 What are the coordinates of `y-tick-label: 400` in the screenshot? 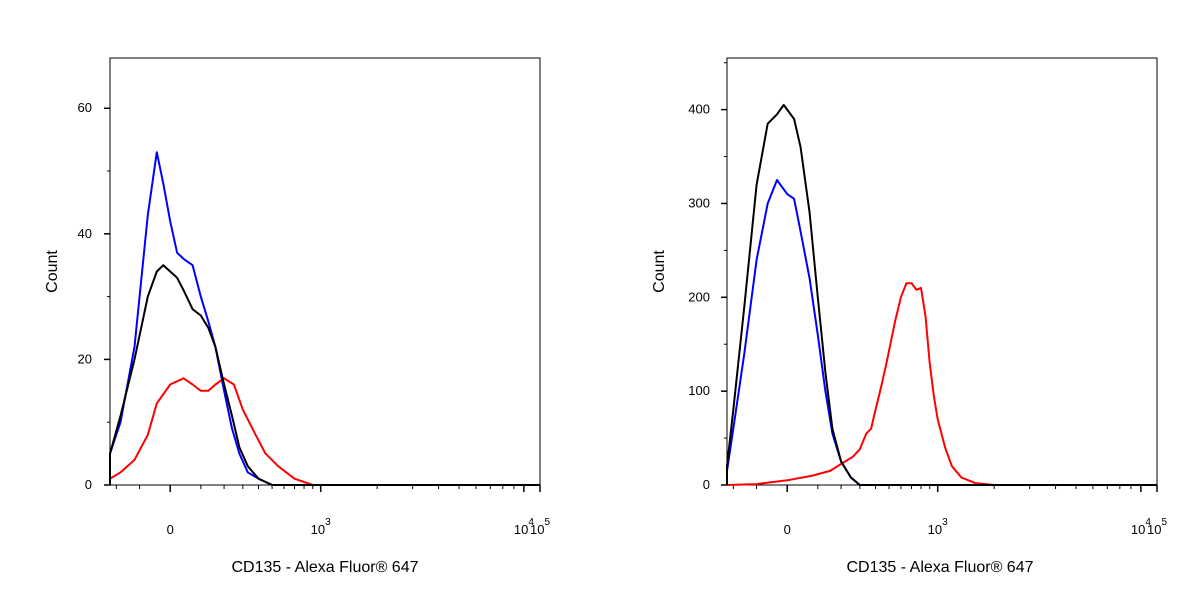 It's located at (699, 109).